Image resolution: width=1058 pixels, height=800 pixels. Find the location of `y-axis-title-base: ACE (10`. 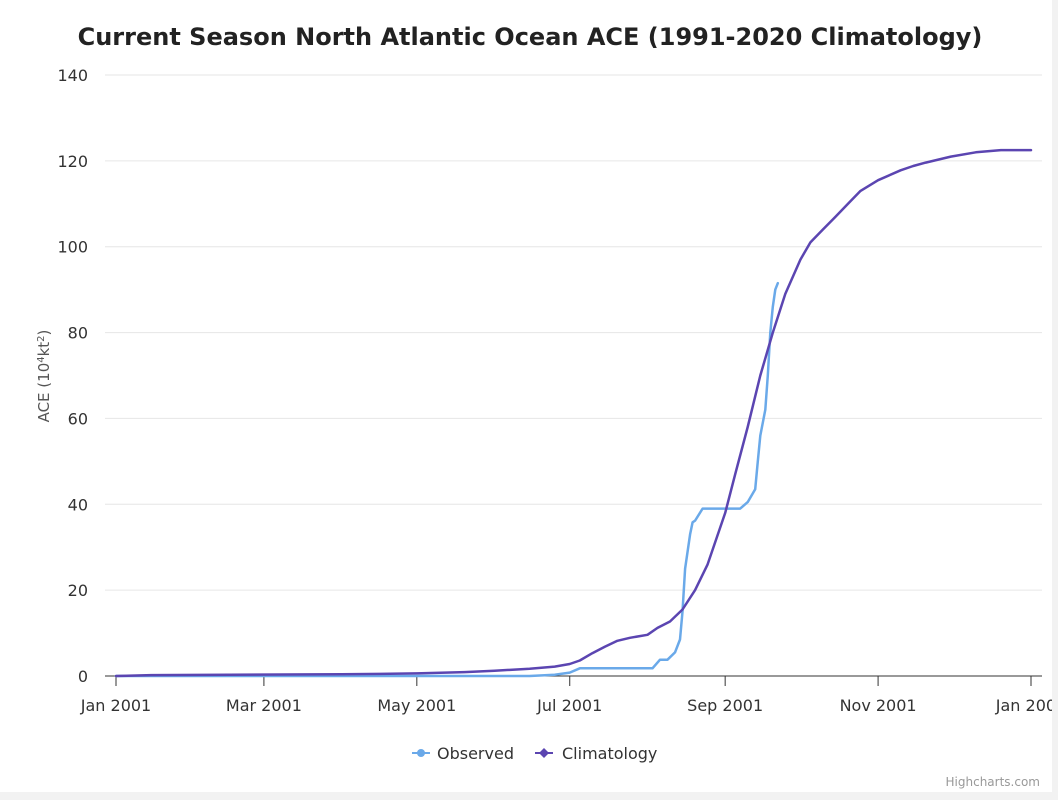

y-axis-title-base: ACE (10 is located at coordinates (44, 393).